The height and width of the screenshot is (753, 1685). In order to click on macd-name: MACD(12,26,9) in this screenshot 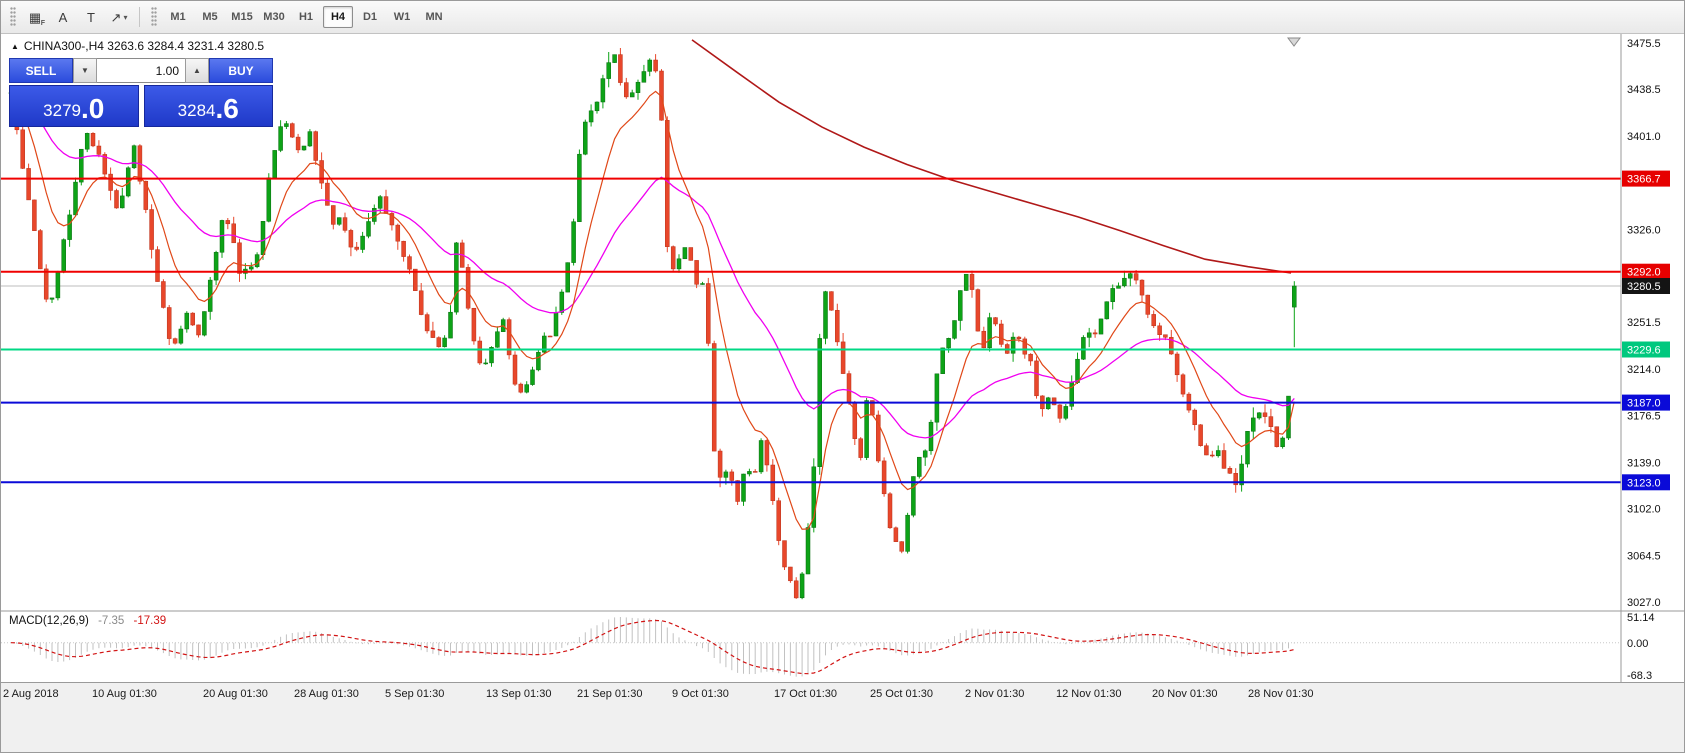, I will do `click(49, 621)`.